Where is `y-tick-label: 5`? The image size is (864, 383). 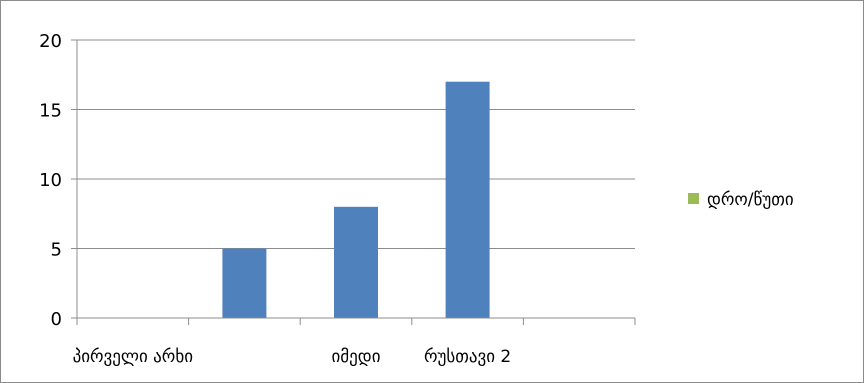 y-tick-label: 5 is located at coordinates (56, 250).